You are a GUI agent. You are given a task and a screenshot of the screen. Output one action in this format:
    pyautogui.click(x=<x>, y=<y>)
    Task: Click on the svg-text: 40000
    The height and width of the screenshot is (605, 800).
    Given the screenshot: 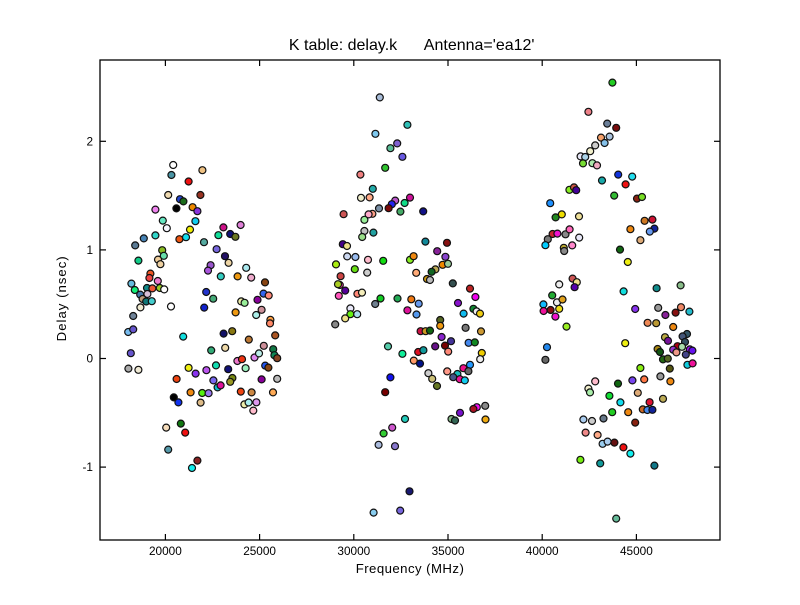 What is the action you would take?
    pyautogui.click(x=542, y=551)
    